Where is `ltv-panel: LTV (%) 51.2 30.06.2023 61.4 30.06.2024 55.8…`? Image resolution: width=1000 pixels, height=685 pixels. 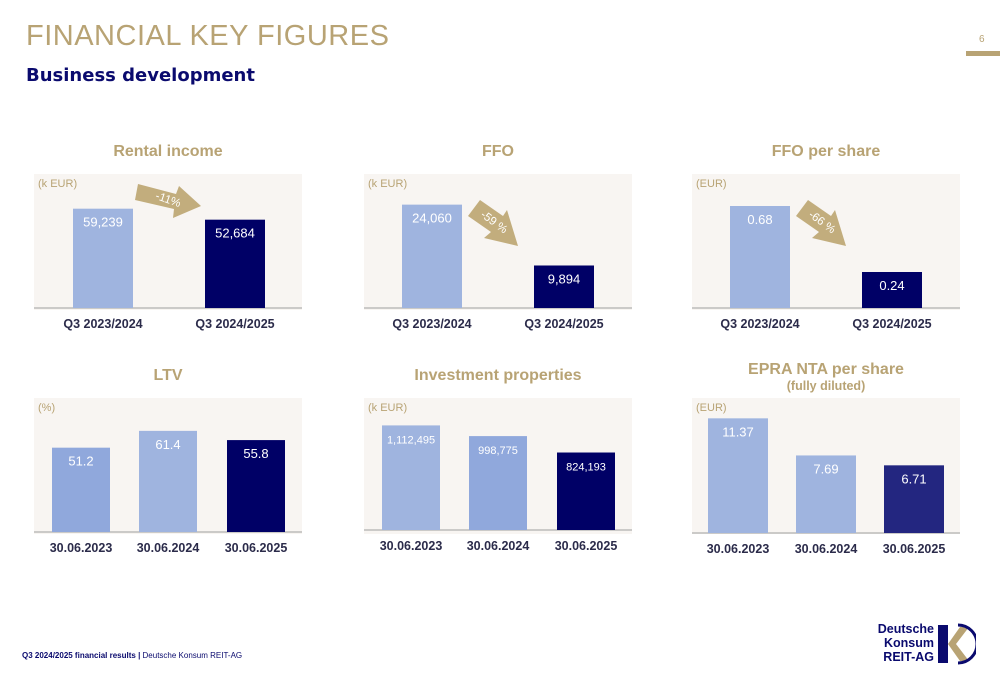 ltv-panel: LTV (%) 51.2 30.06.2023 61.4 30.06.2024 55.8… is located at coordinates (168, 464).